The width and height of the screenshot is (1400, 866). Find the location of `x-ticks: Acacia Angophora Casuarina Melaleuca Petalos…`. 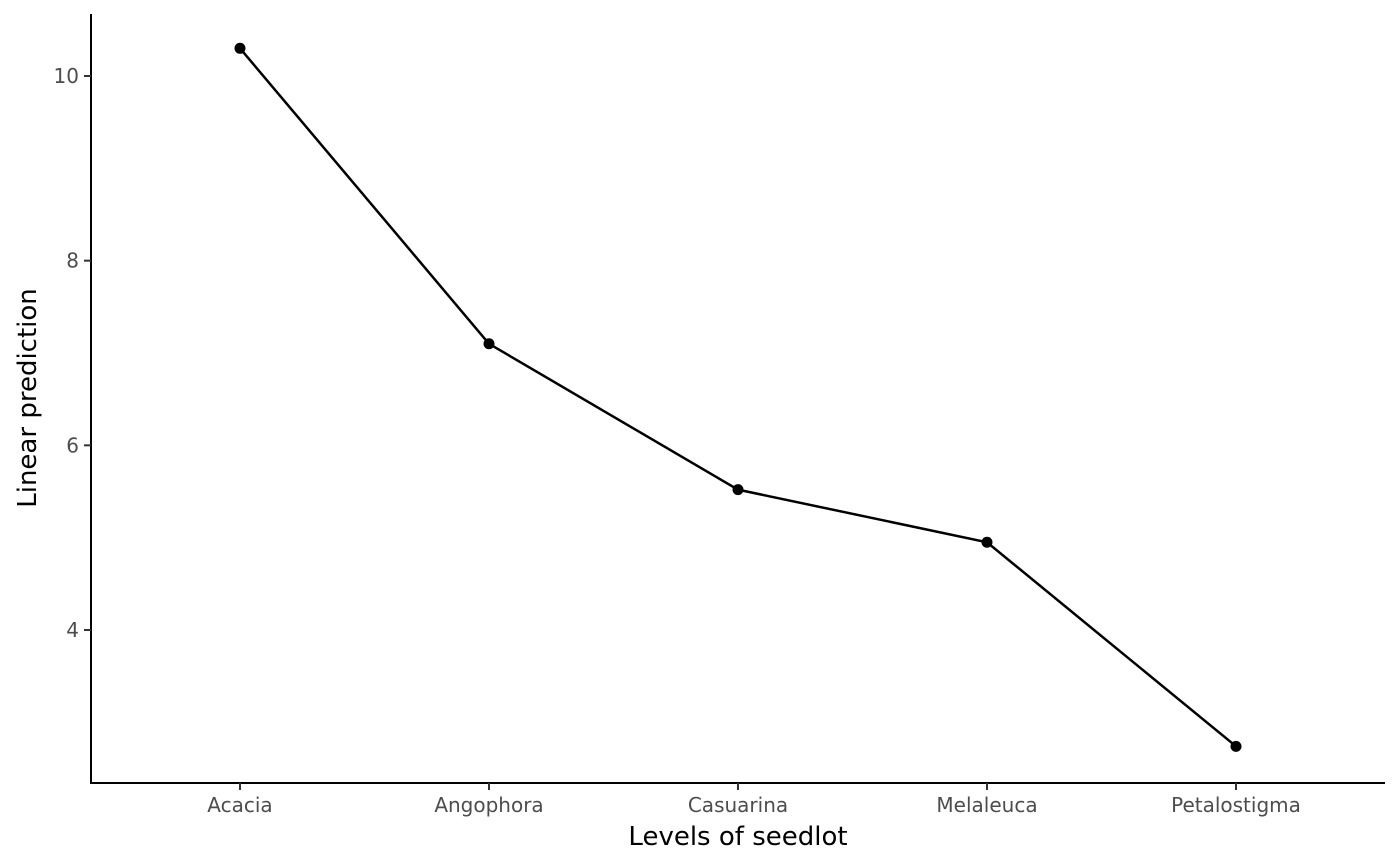

x-ticks: Acacia Angophora Casuarina Melaleuca Petalos… is located at coordinates (754, 800).